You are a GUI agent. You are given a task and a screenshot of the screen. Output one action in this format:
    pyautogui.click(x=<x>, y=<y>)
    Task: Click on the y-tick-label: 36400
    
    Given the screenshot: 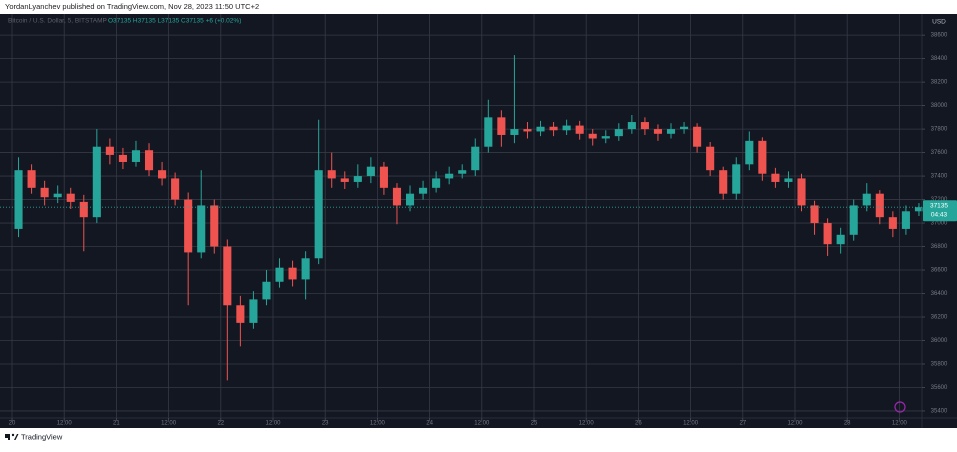 What is the action you would take?
    pyautogui.click(x=939, y=294)
    